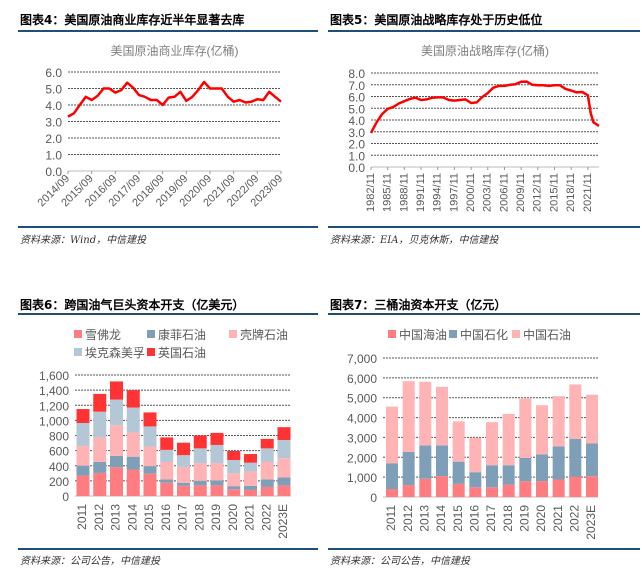 The height and width of the screenshot is (580, 642). What do you see at coordinates (356, 168) in the screenshot?
I see `y-tick-label: 0.0` at bounding box center [356, 168].